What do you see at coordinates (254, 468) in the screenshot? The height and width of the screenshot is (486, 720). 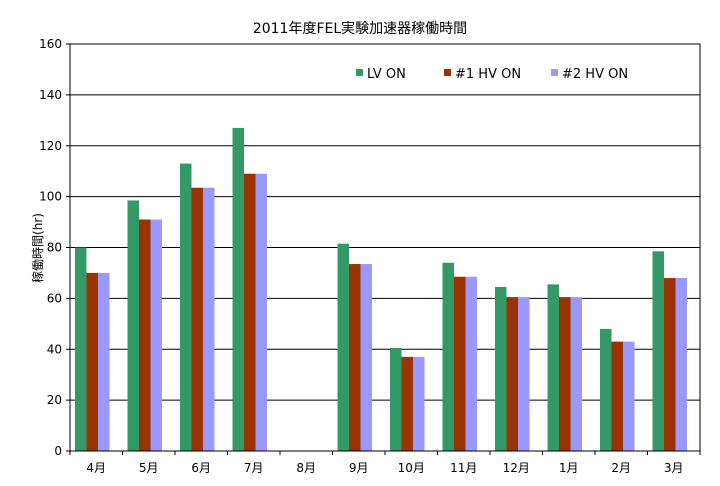 I see `x-tick-label: 7月` at bounding box center [254, 468].